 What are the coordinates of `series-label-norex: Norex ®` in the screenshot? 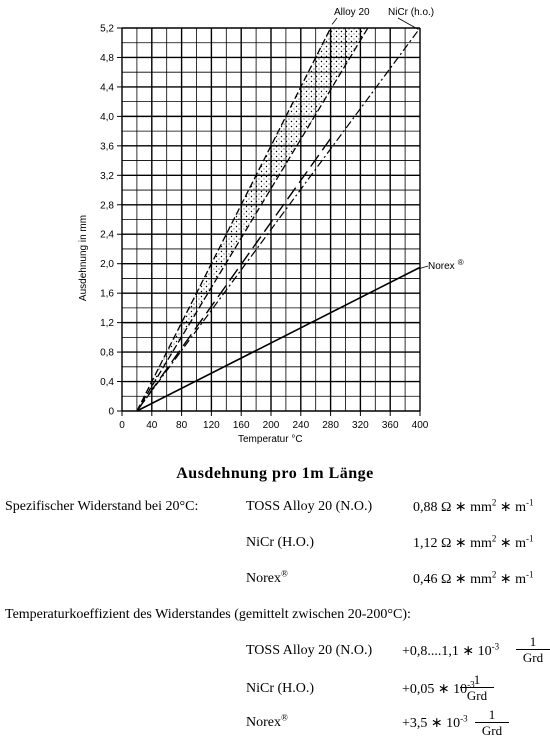 It's located at (446, 265).